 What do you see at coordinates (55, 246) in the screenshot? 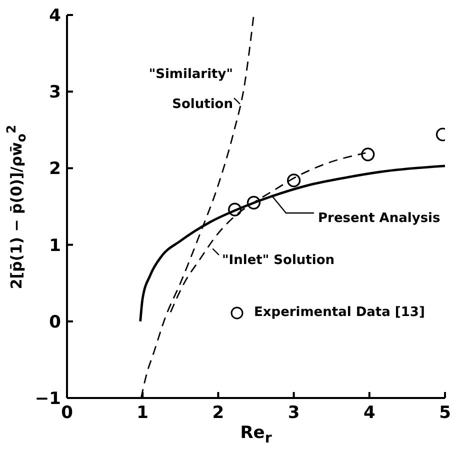
I see `y-tick-label: 1` at bounding box center [55, 246].